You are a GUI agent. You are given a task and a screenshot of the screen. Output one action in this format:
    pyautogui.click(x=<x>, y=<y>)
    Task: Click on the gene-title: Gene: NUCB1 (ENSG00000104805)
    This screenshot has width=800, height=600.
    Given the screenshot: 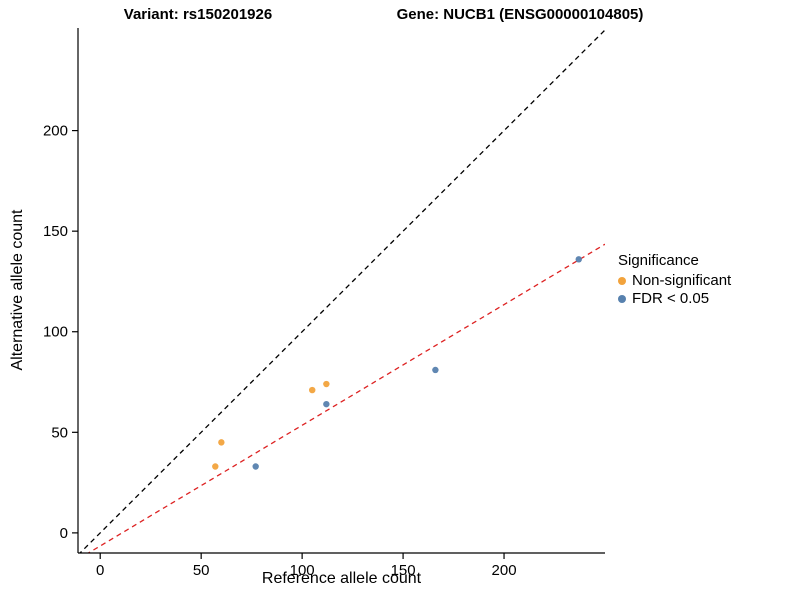 What is the action you would take?
    pyautogui.click(x=520, y=14)
    